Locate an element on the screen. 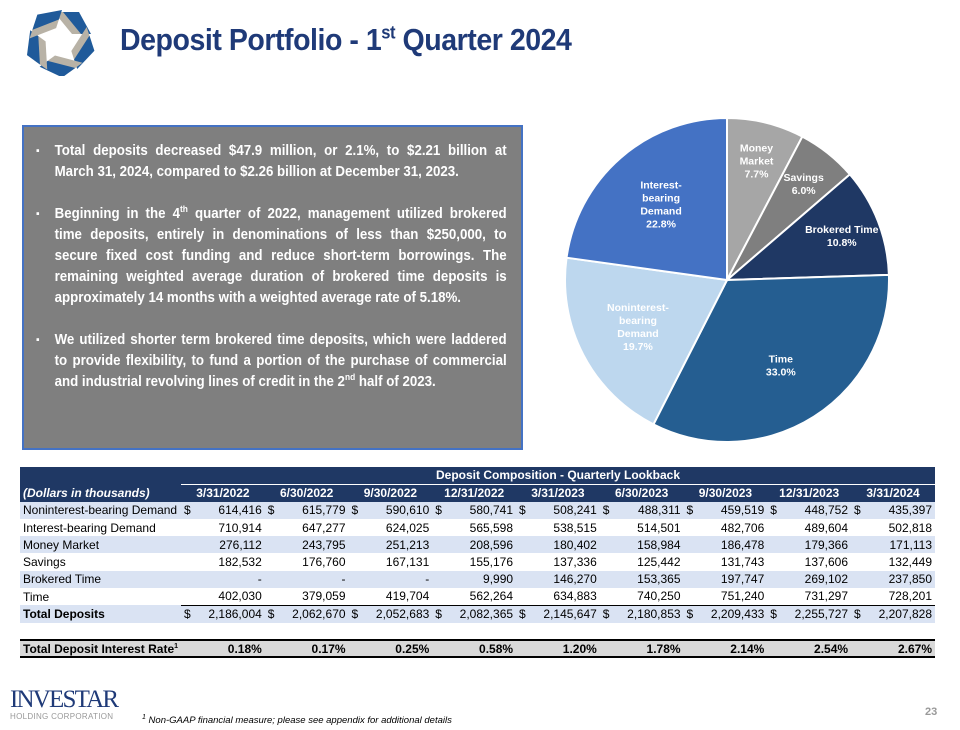  pie-label: Savings 6.0% is located at coordinates (804, 184).